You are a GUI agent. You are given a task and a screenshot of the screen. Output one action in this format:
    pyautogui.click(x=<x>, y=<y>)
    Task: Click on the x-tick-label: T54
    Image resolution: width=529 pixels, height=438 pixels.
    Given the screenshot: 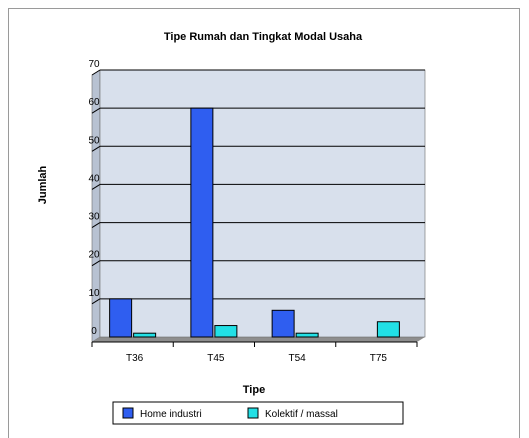 What is the action you would take?
    pyautogui.click(x=298, y=358)
    